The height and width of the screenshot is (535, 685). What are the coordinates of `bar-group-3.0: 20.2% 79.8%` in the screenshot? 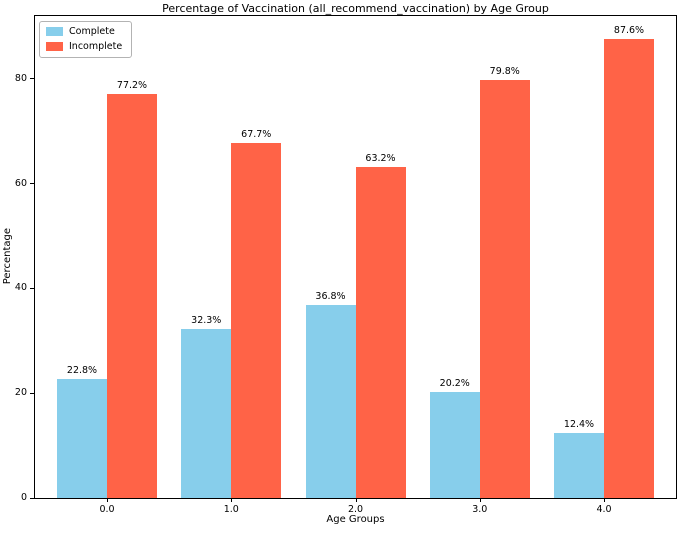 It's located at (479, 257).